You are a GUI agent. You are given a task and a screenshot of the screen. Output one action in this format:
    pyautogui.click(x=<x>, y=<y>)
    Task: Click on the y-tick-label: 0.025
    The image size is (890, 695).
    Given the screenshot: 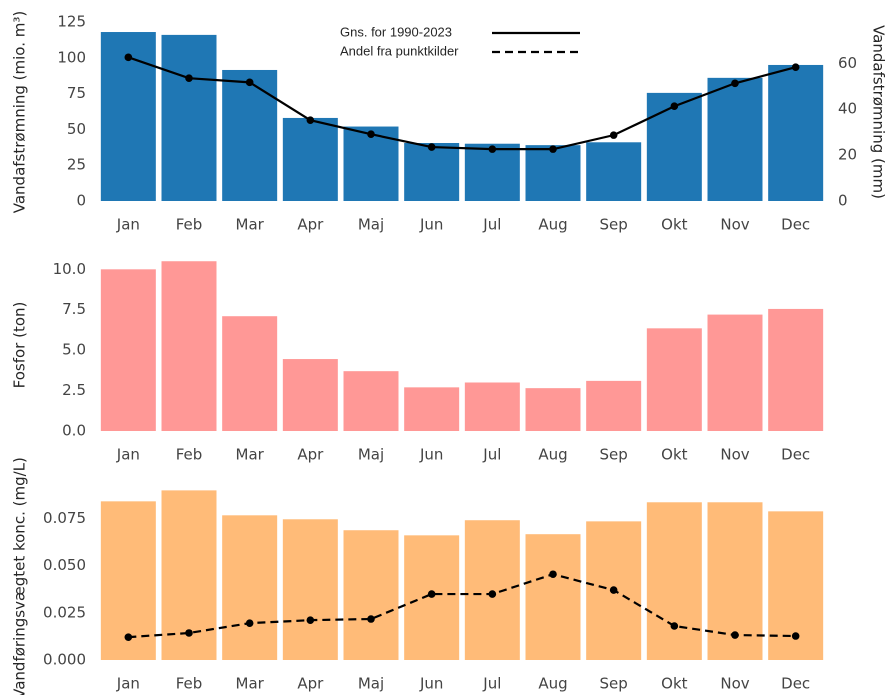 What is the action you would take?
    pyautogui.click(x=64, y=612)
    